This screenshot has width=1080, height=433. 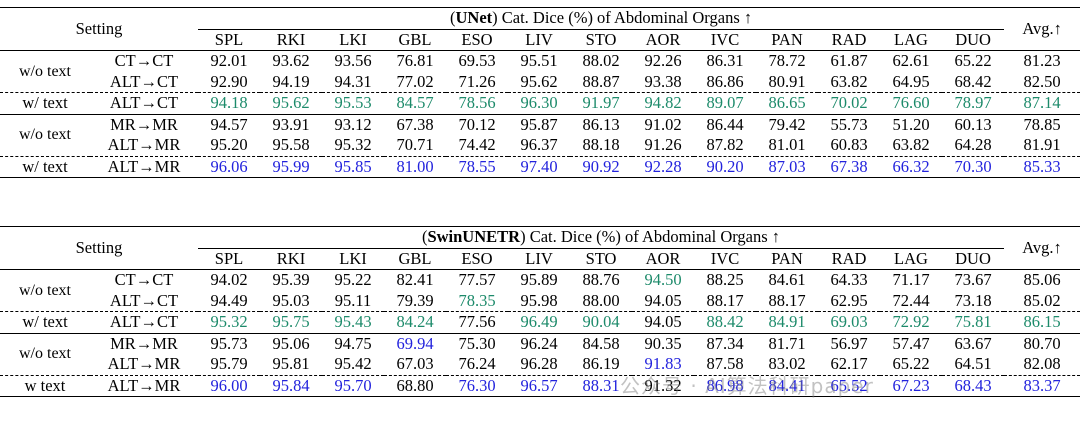 What do you see at coordinates (229, 364) in the screenshot?
I see `cell-value: 95.79` at bounding box center [229, 364].